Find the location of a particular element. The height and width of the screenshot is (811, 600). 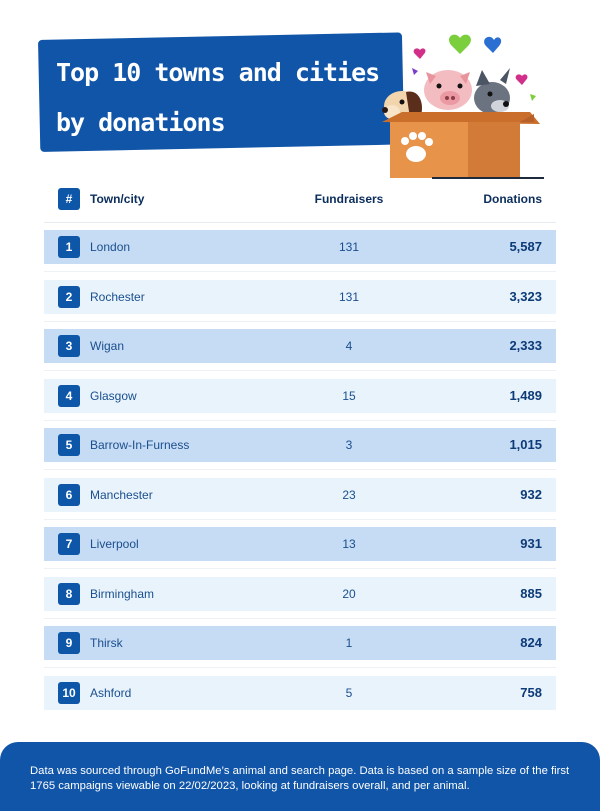

rank-badge: 8 is located at coordinates (69, 594).